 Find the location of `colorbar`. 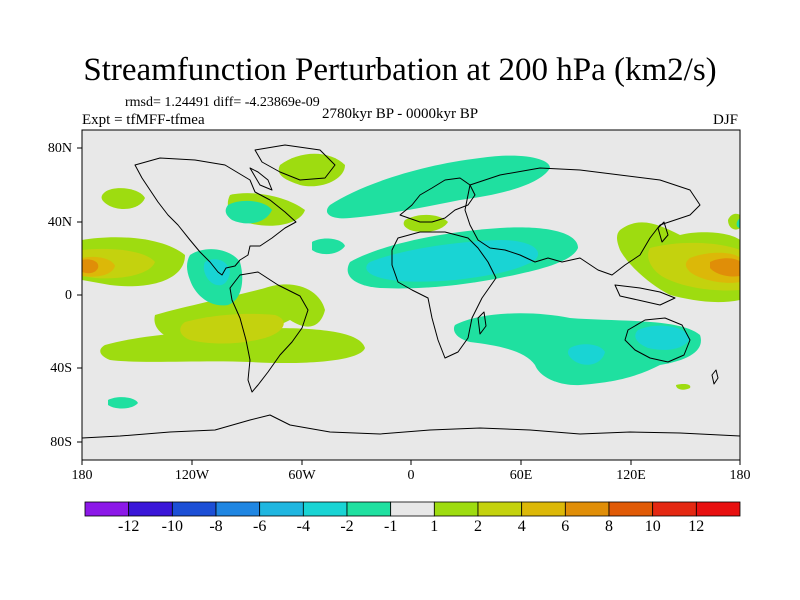

colorbar is located at coordinates (412, 509).